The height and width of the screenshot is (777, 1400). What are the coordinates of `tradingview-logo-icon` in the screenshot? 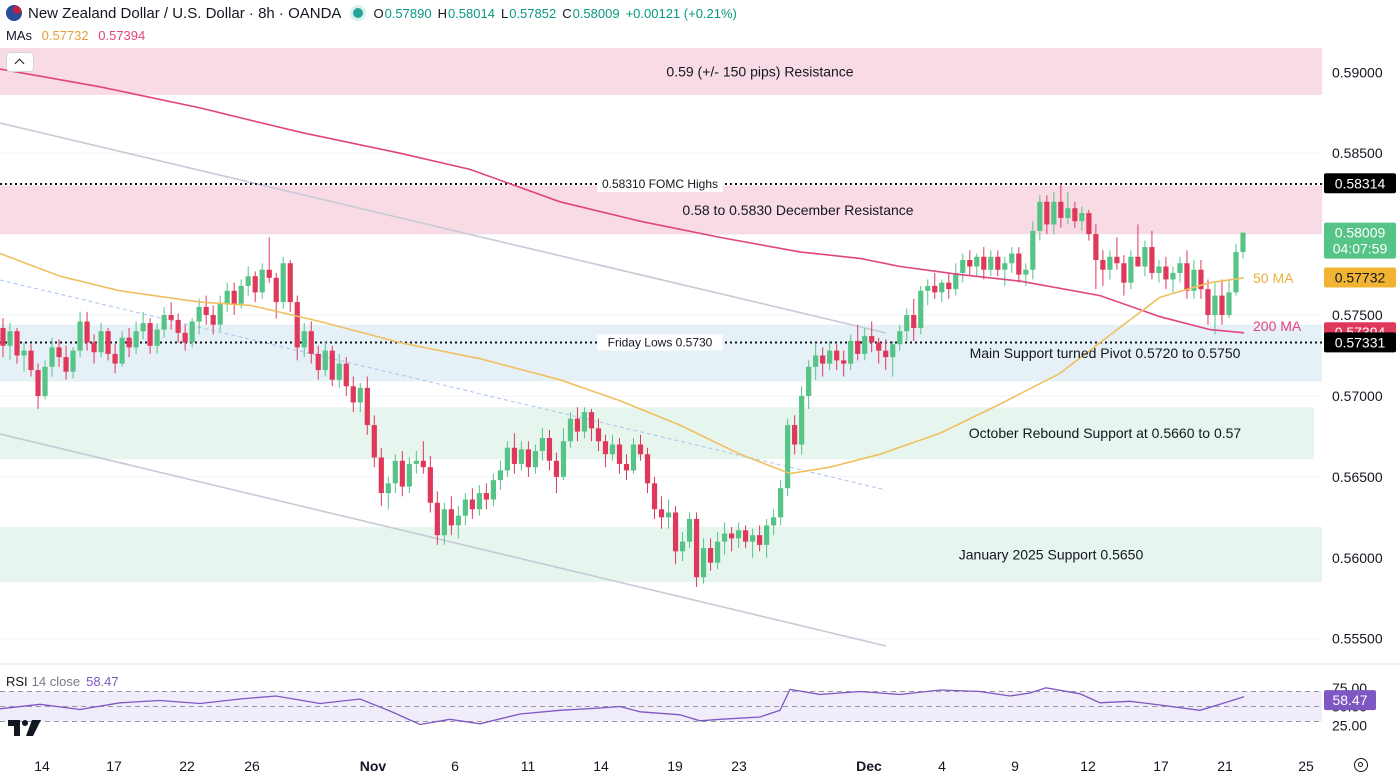 It's located at (25, 728).